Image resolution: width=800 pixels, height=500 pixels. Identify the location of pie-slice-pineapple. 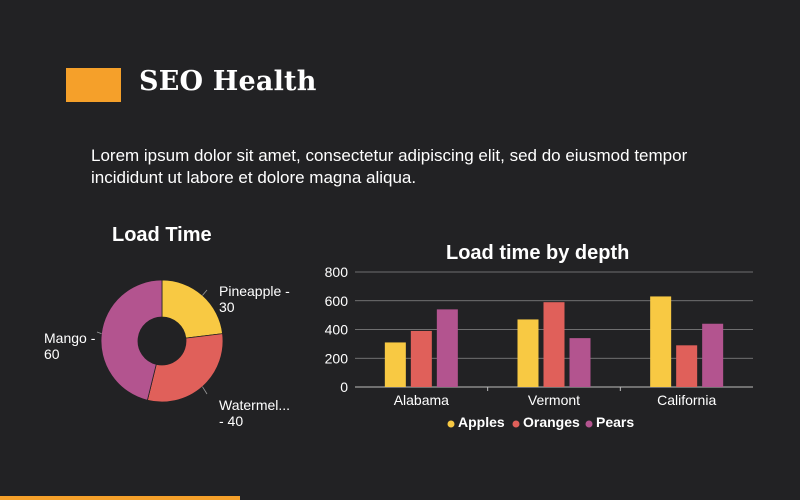
(192, 309).